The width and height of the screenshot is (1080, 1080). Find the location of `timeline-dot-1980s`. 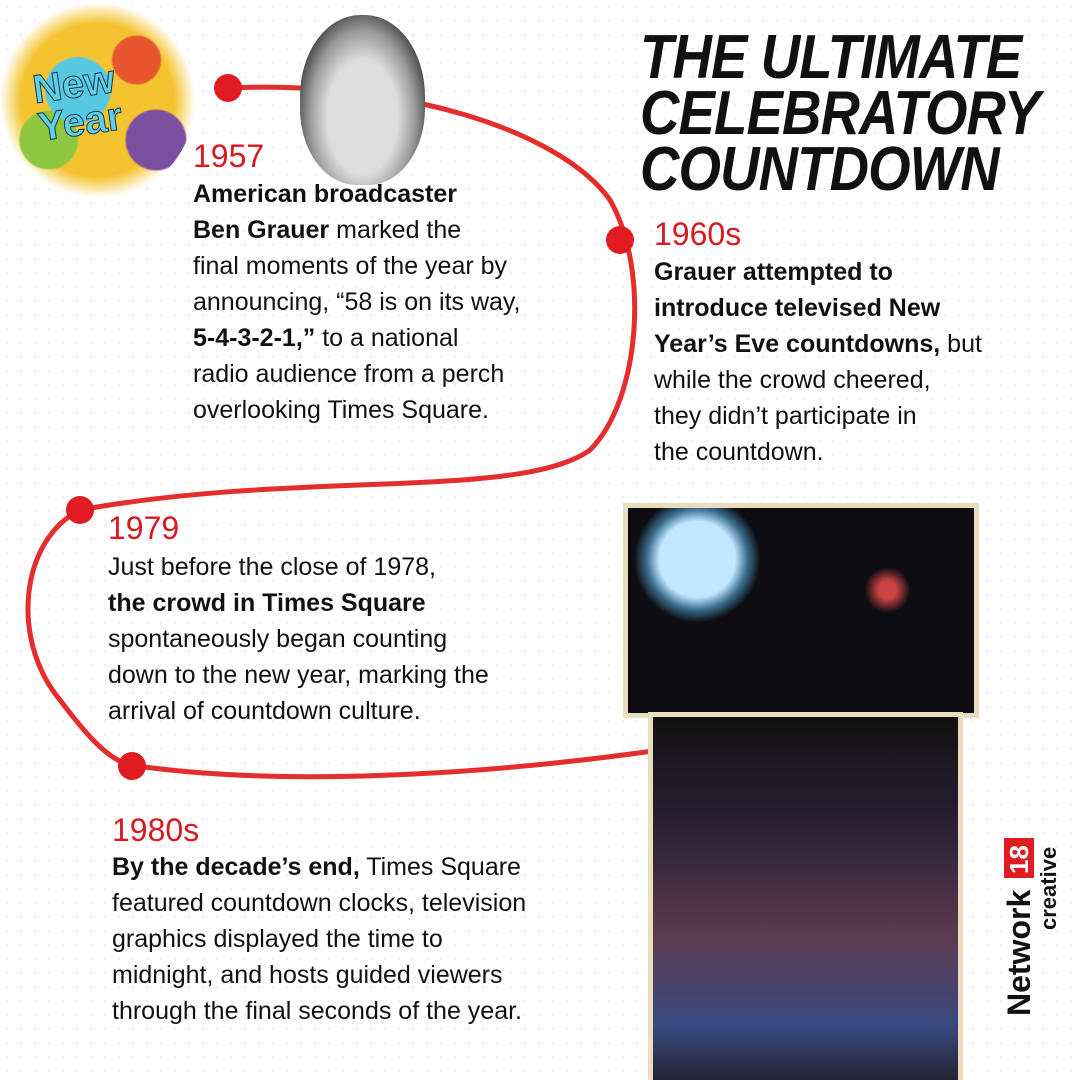

timeline-dot-1980s is located at coordinates (132, 766).